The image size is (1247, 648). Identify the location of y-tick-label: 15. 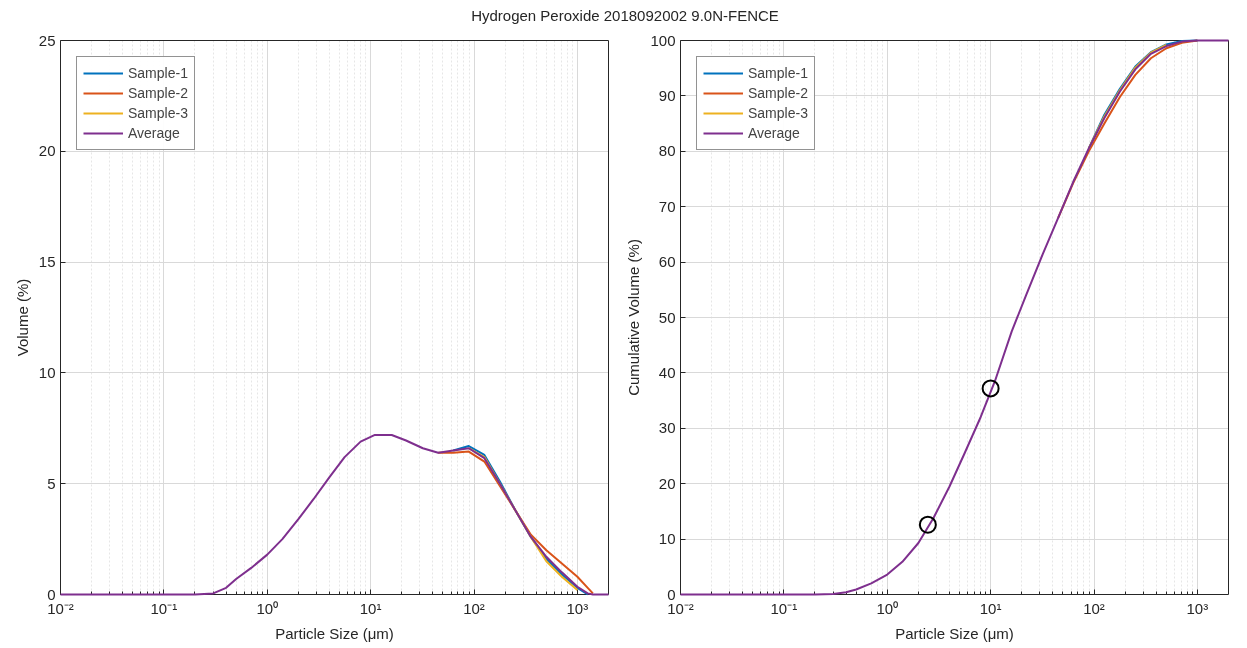
(47, 262).